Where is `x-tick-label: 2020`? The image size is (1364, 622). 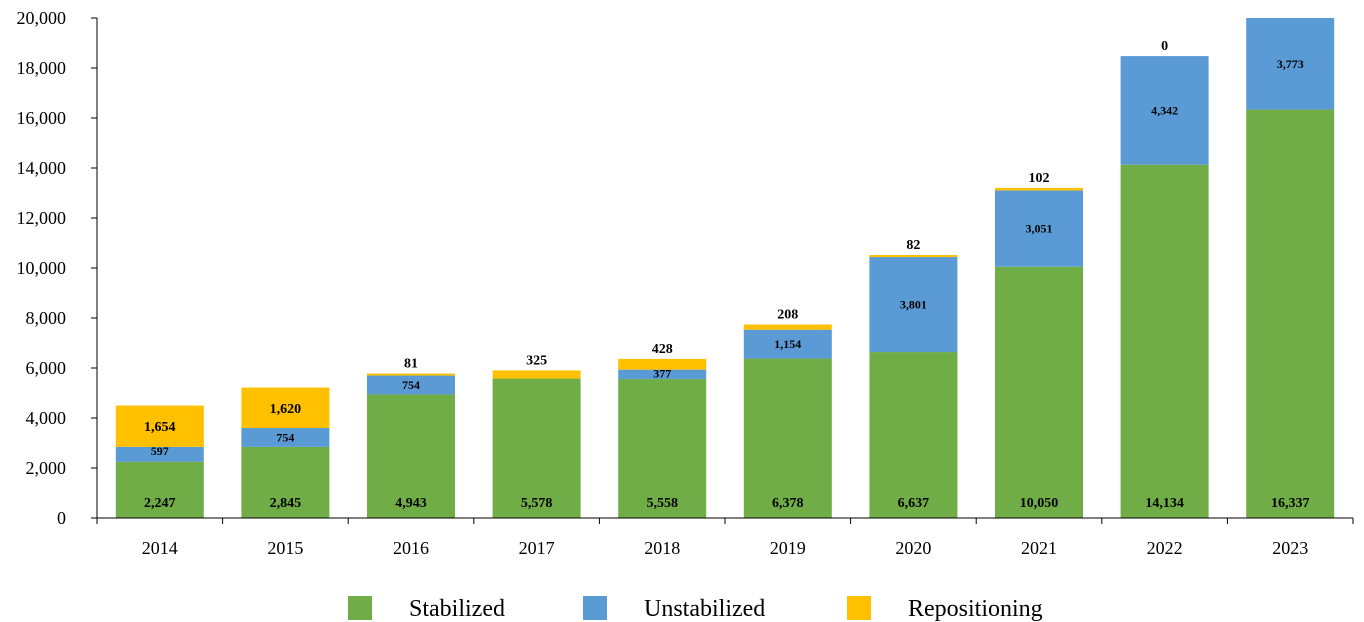
x-tick-label: 2020 is located at coordinates (913, 548).